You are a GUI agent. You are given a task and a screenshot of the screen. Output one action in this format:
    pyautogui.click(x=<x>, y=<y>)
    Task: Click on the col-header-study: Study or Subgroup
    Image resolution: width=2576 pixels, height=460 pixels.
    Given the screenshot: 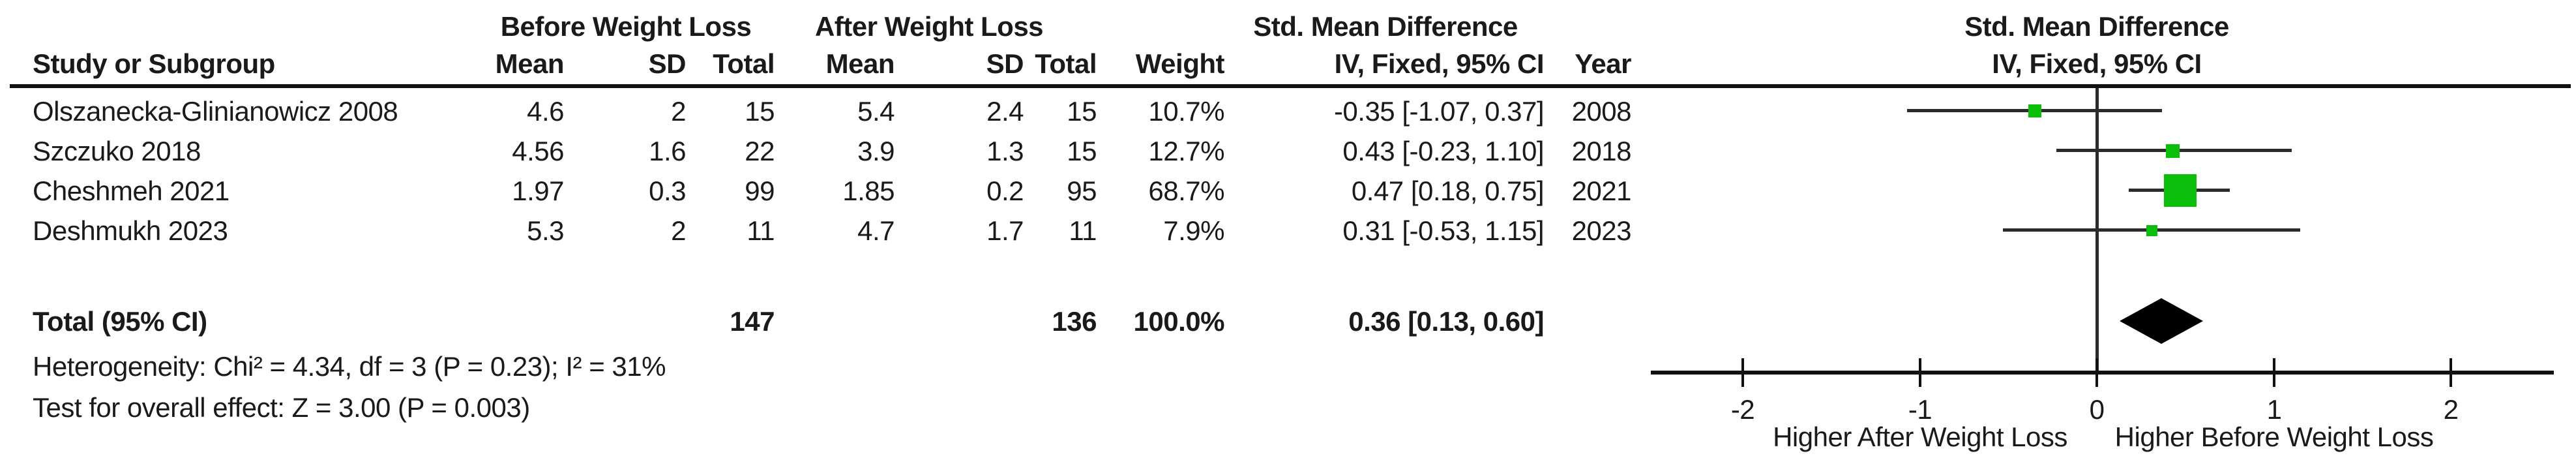 What is the action you would take?
    pyautogui.click(x=154, y=63)
    